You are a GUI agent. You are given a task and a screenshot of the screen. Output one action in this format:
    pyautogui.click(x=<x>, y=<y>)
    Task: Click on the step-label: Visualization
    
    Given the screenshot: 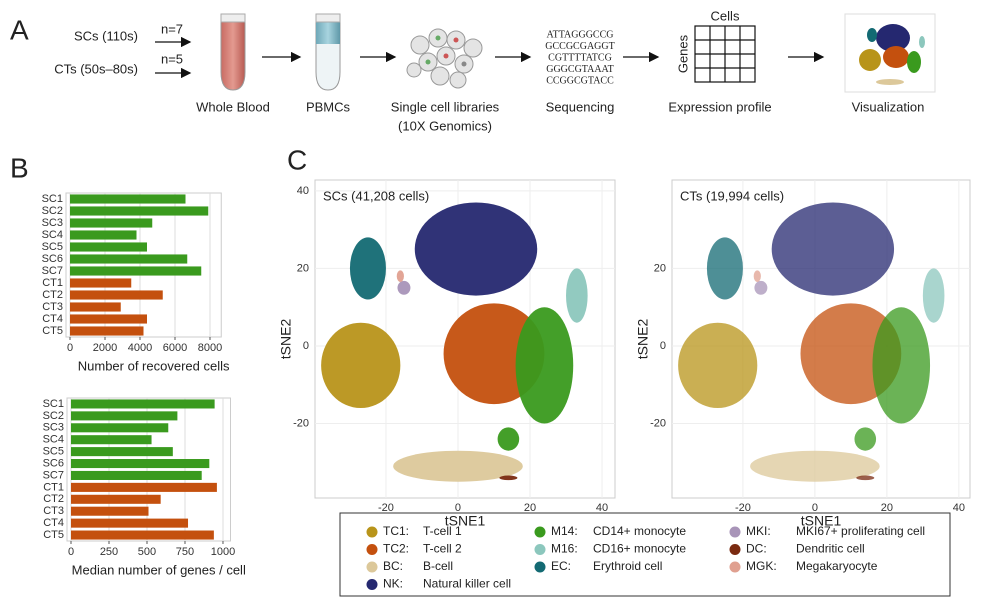 What is the action you would take?
    pyautogui.click(x=888, y=106)
    